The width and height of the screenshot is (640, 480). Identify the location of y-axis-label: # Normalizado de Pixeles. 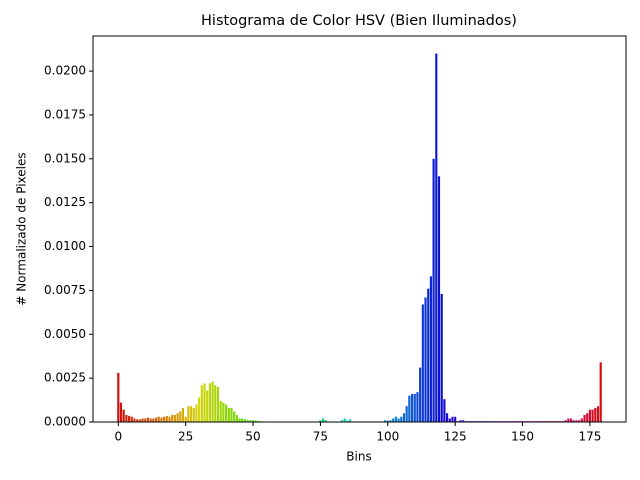
(22, 228).